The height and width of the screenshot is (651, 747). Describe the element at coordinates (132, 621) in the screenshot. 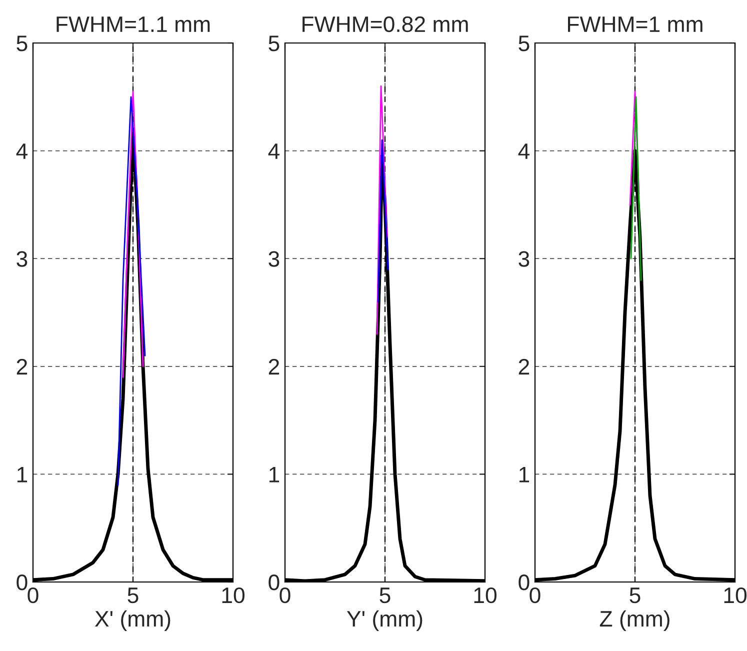

I see `x-axis-title: X' (mm)` at that location.